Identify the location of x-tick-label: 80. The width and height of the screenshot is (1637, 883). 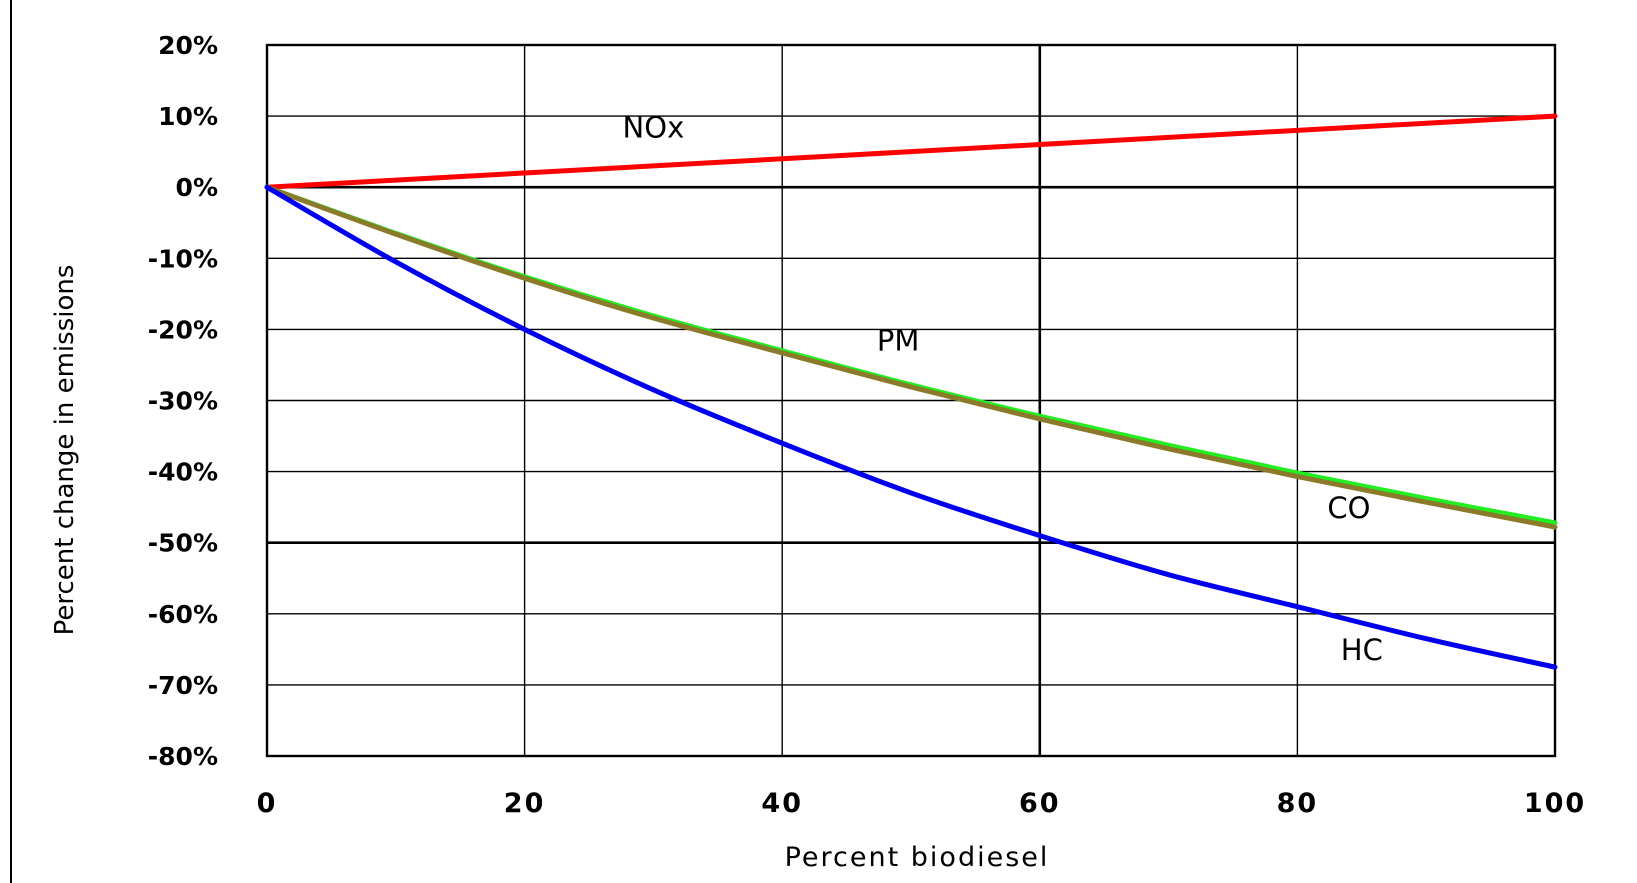
(1298, 803).